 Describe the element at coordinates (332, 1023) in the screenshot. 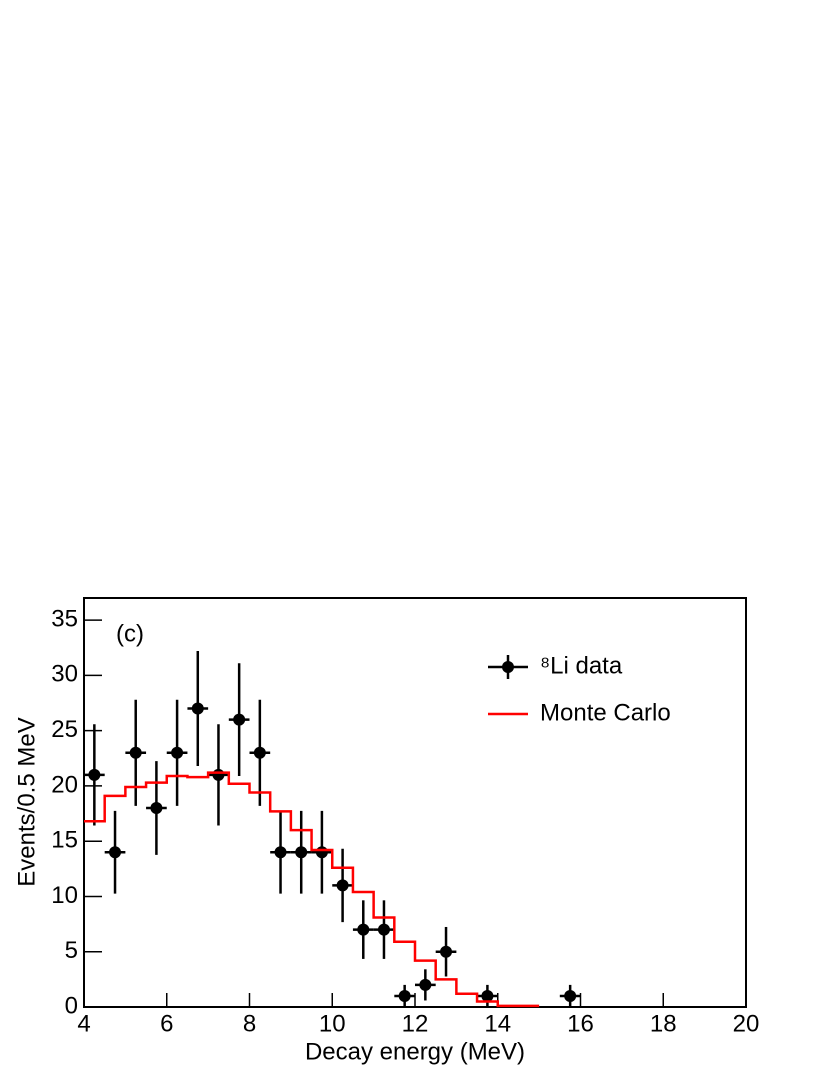

I see `x-tick-label: 10` at that location.